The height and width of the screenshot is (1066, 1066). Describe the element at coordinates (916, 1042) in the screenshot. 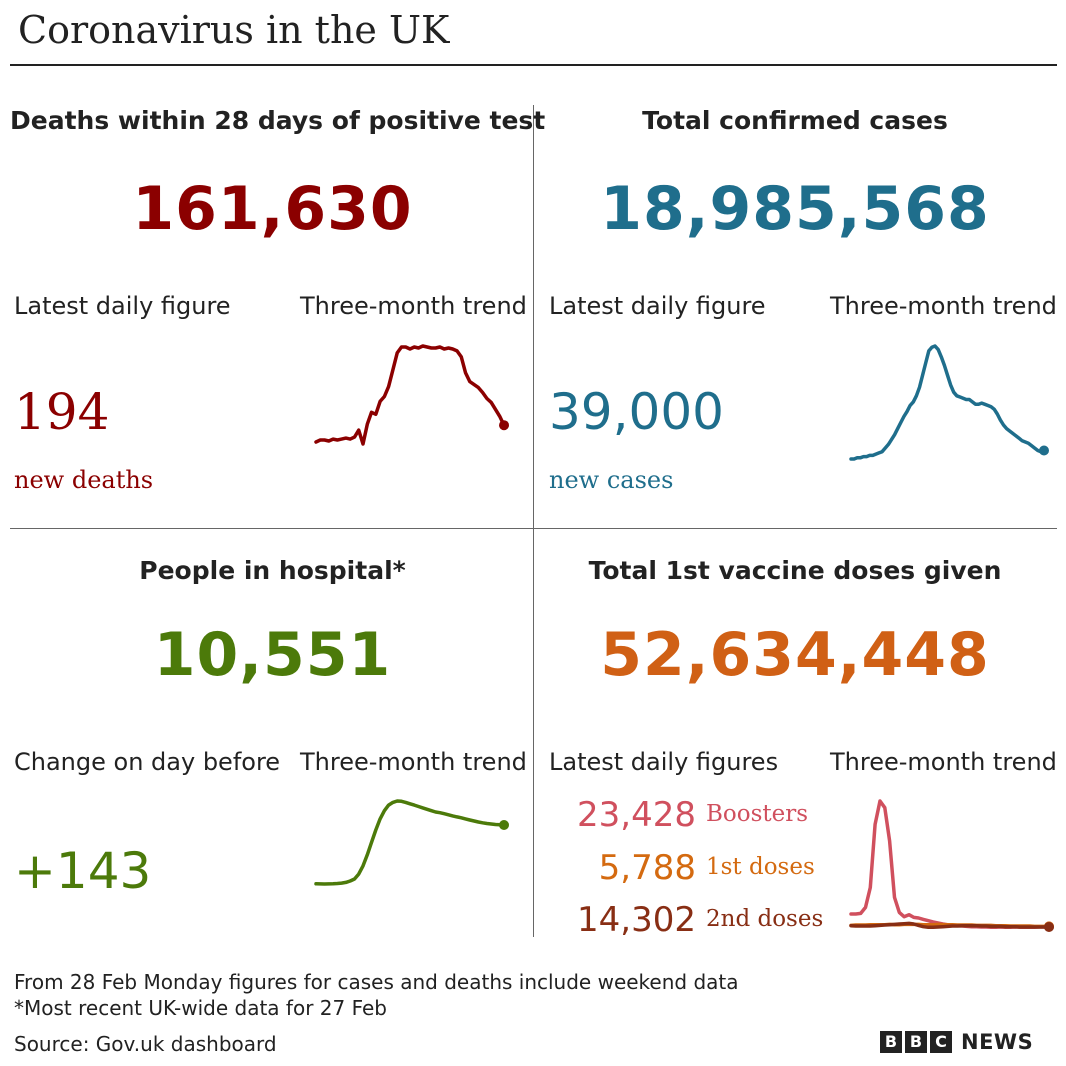

I see `bbc-logo-b2: B` at that location.